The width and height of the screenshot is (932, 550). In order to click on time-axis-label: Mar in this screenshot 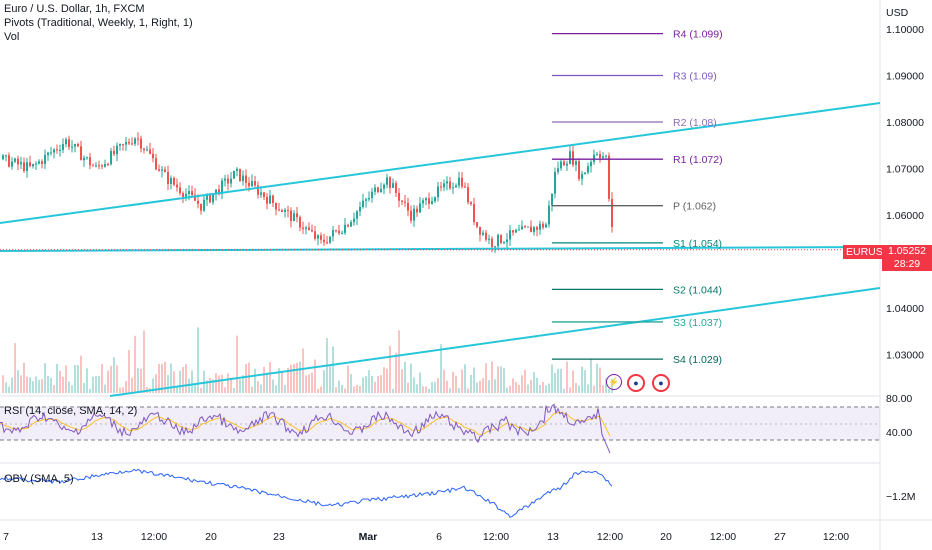, I will do `click(368, 537)`.